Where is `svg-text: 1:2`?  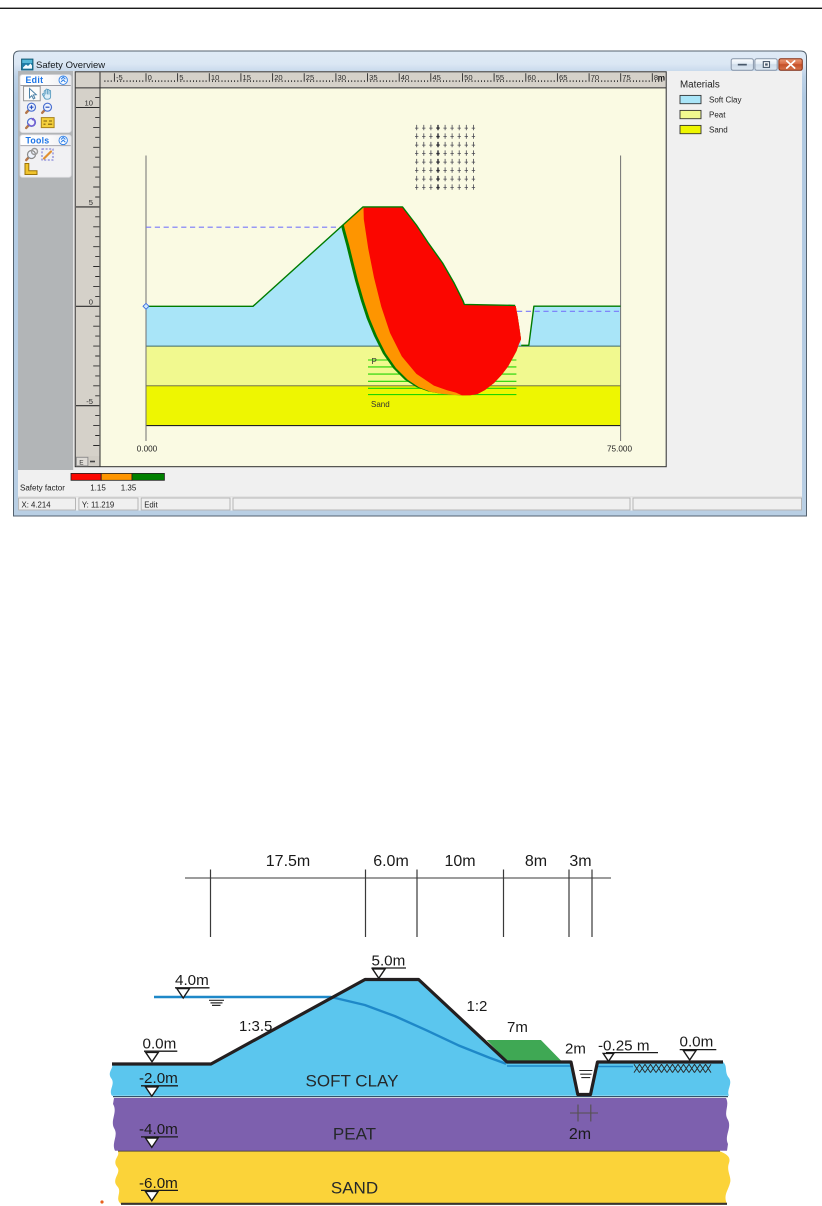 svg-text: 1:2 is located at coordinates (477, 1006).